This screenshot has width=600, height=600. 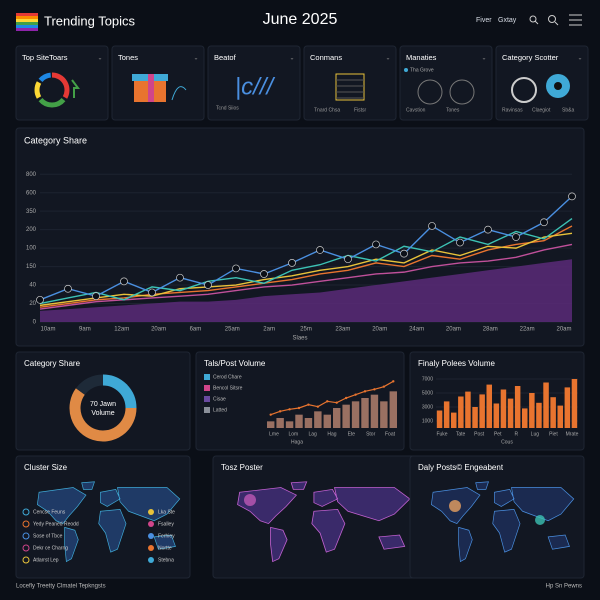 I want to click on x-tick-label: Post, so click(x=479, y=434).